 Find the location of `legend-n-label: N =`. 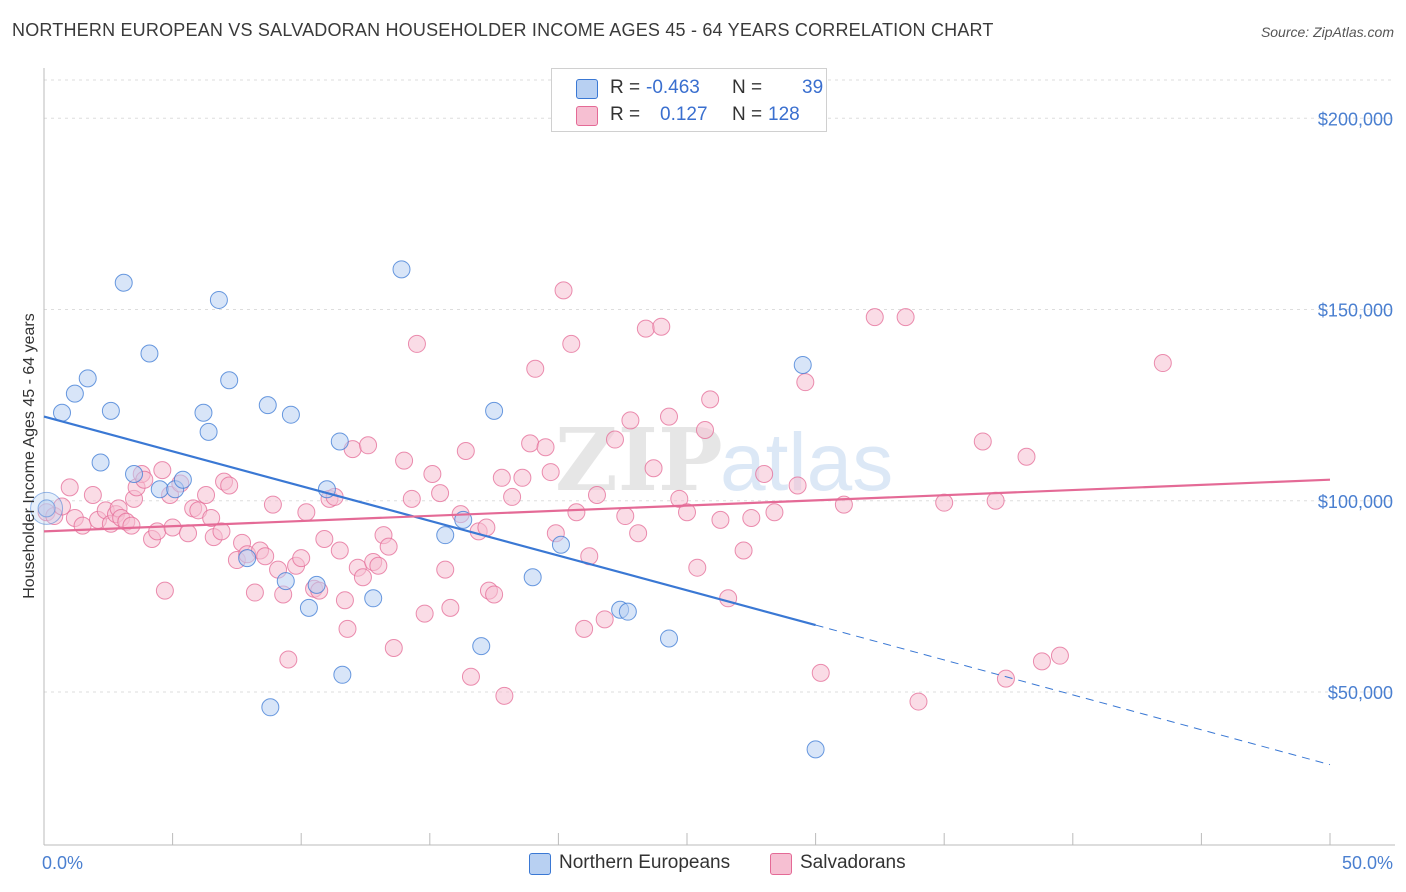

legend-n-label: N = is located at coordinates (747, 114).